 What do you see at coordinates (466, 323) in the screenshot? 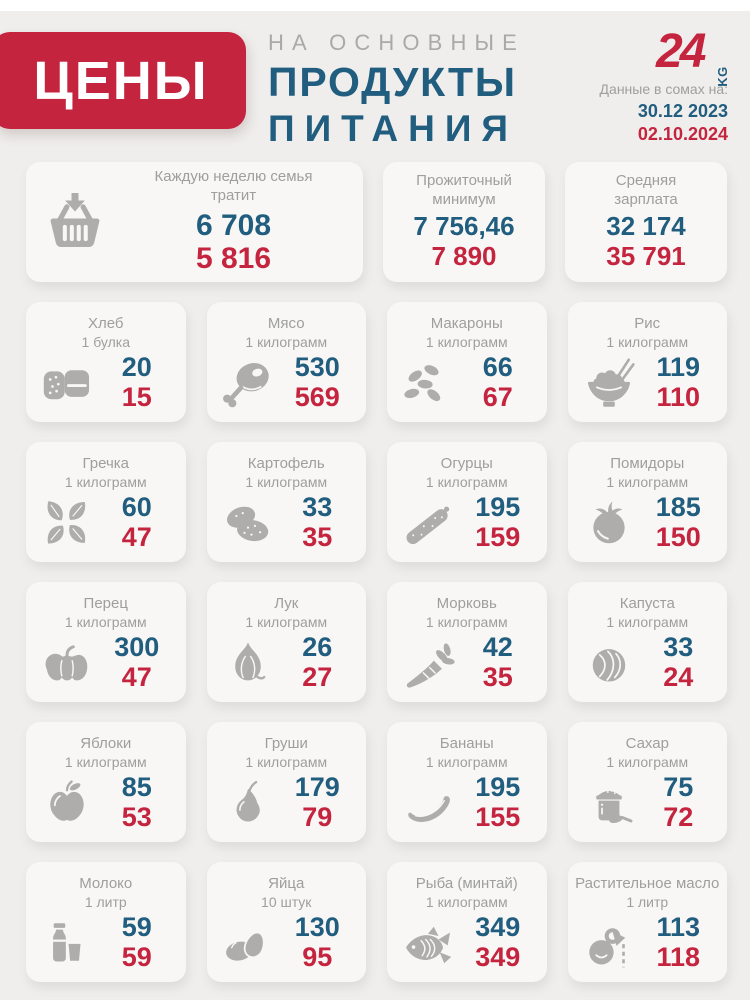
I see `product-name: Макароны` at bounding box center [466, 323].